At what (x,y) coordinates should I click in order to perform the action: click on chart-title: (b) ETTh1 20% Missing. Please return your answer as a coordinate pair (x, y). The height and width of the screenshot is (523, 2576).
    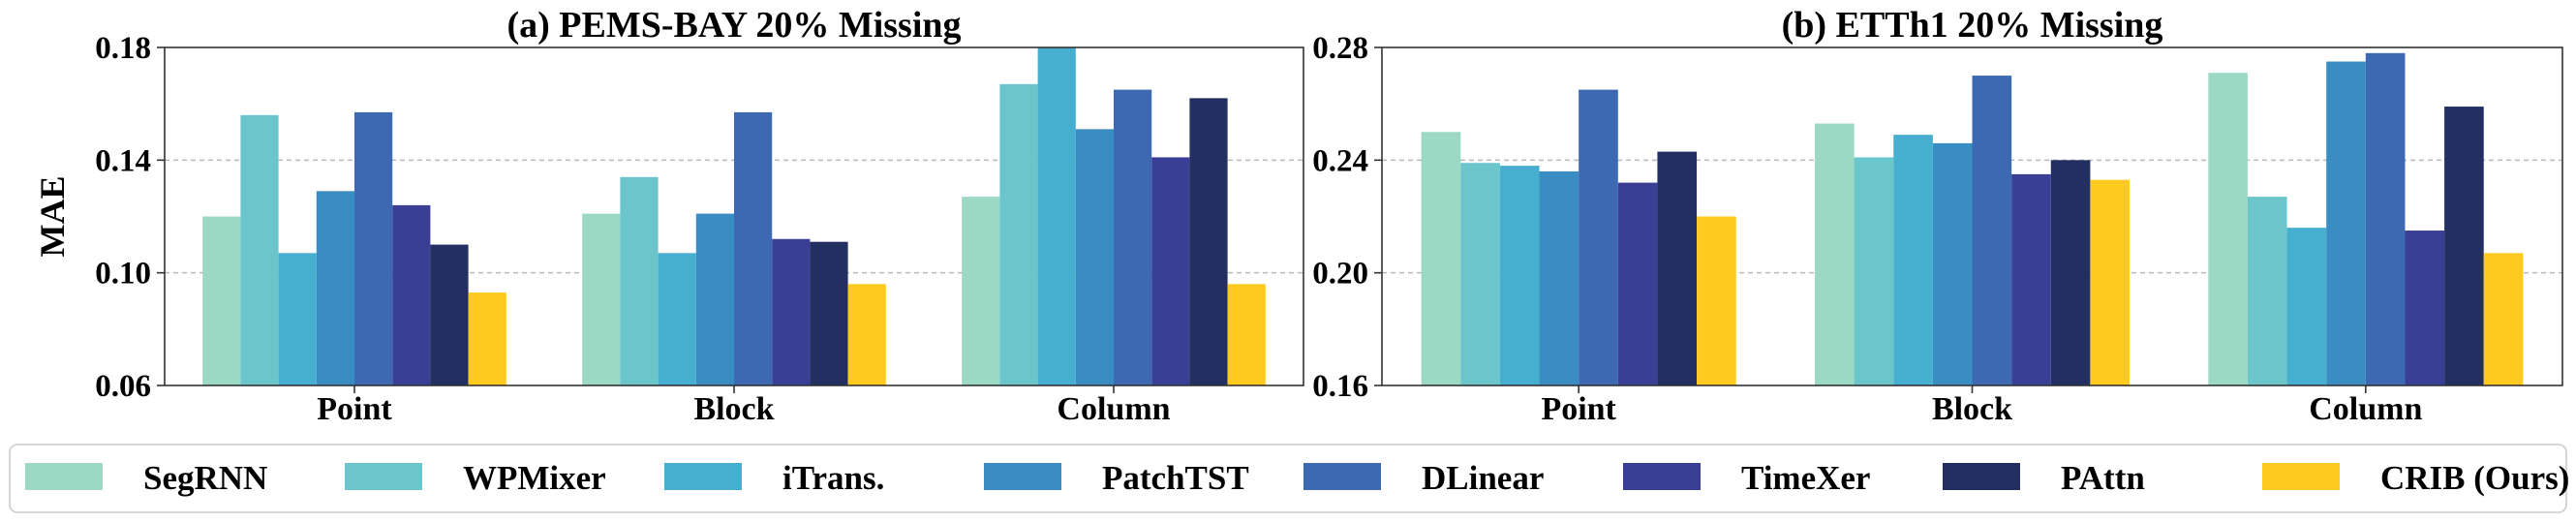
    Looking at the image, I should click on (1972, 25).